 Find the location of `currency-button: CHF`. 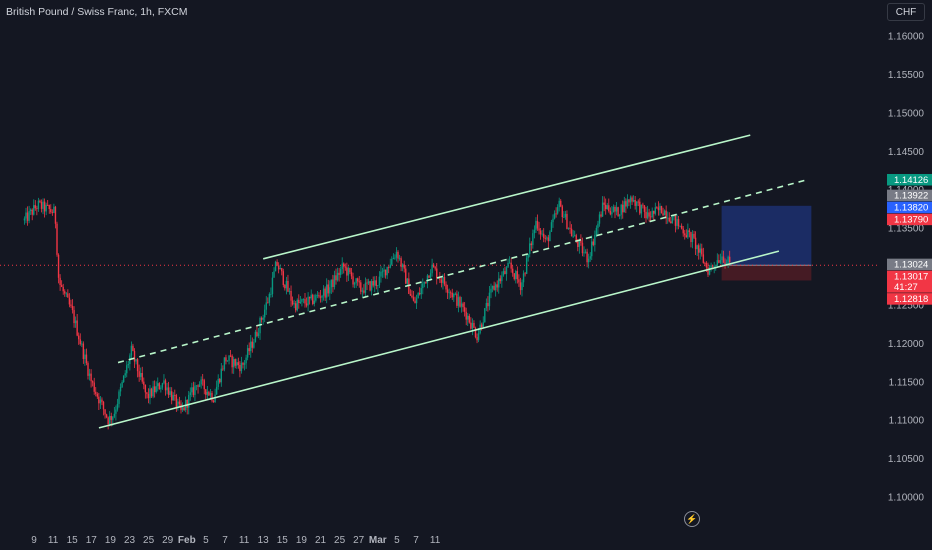

currency-button: CHF is located at coordinates (906, 12).